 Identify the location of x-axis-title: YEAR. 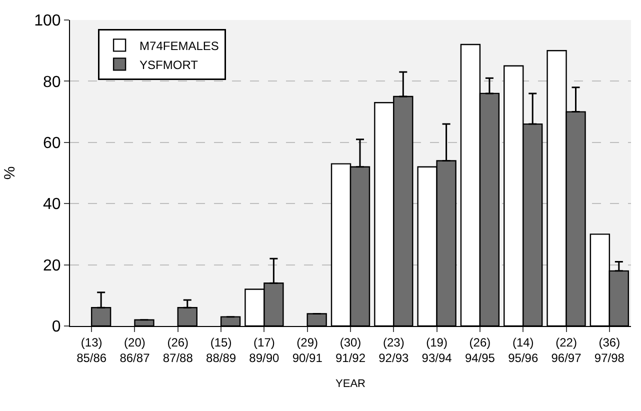
(351, 384).